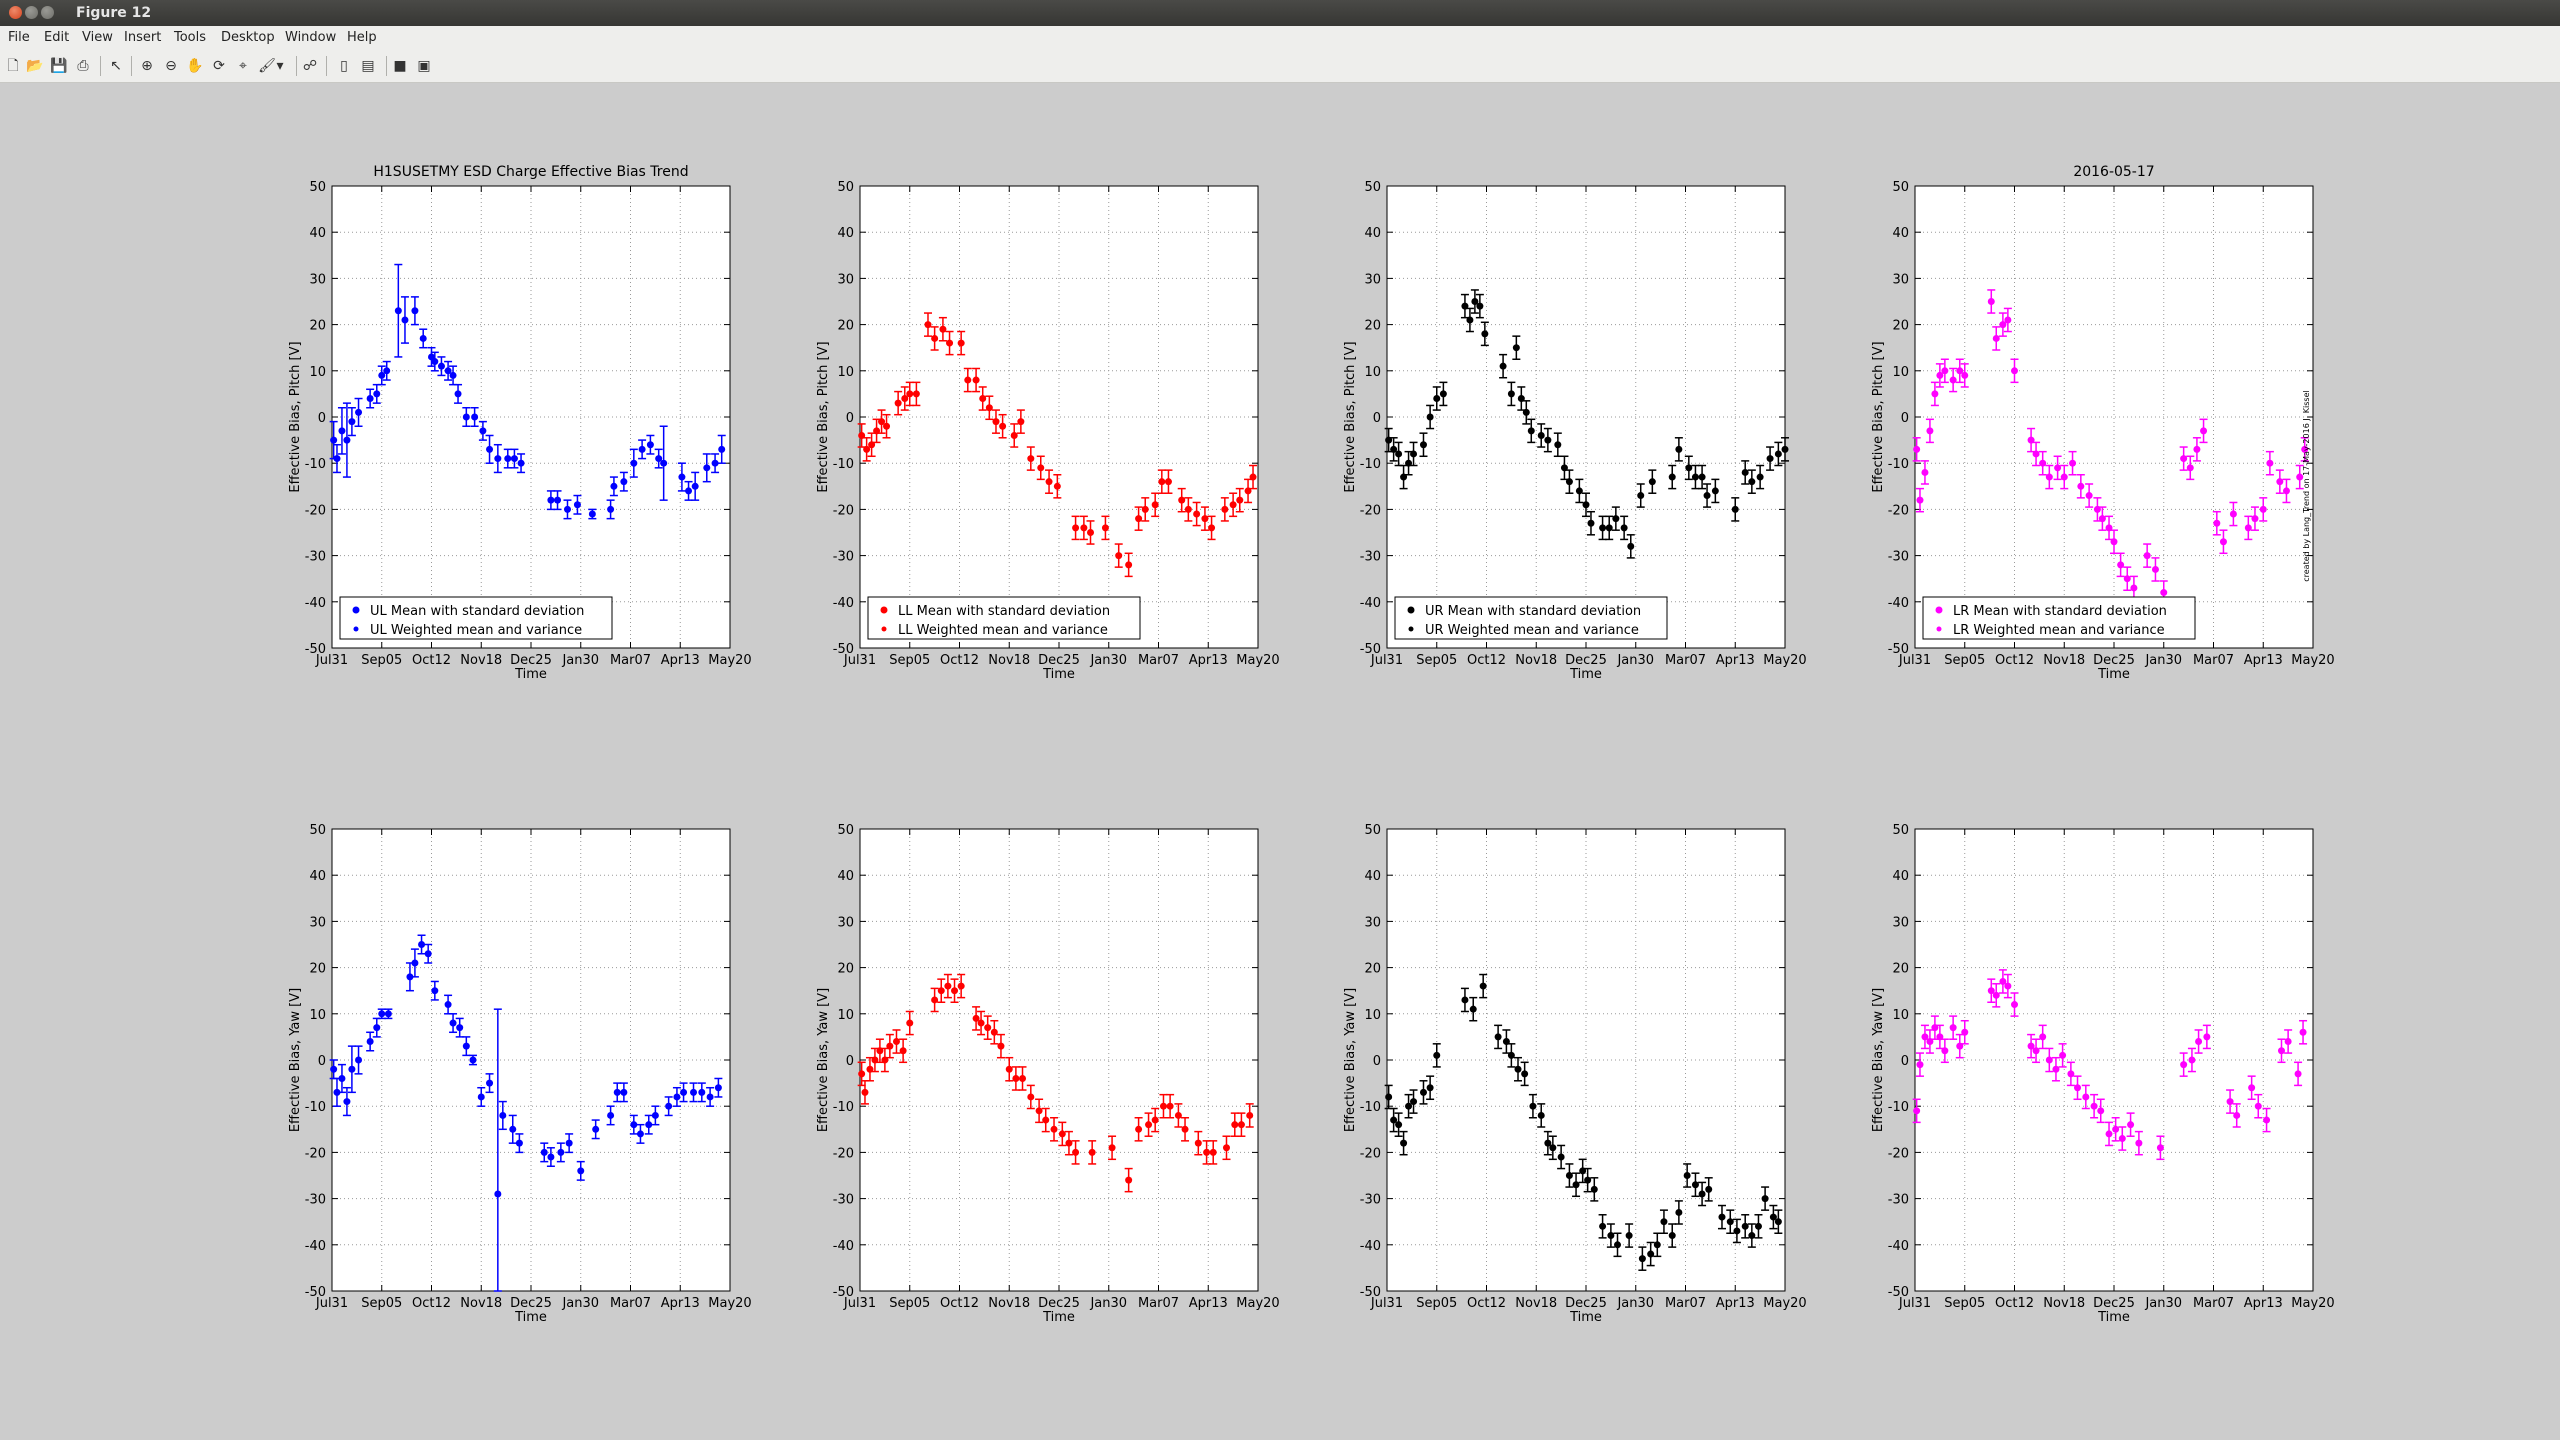 This screenshot has height=1440, width=2560. What do you see at coordinates (1372, 1015) in the screenshot?
I see `y-tick-label: 10` at bounding box center [1372, 1015].